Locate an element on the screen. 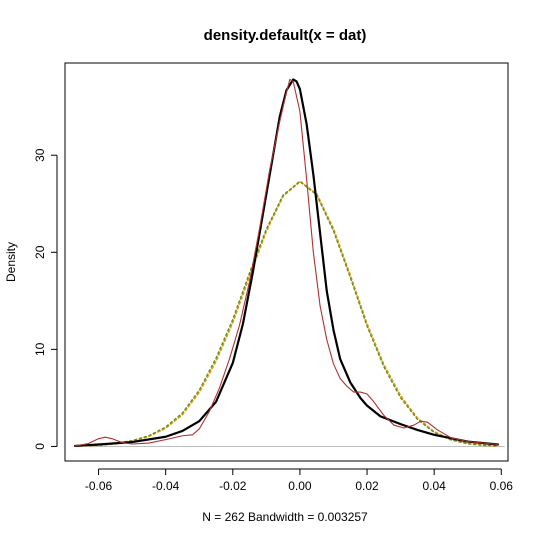 The width and height of the screenshot is (540, 540). x-axis: -0.06 -0.04 -0.02 0.00 0.02 0.04 0.06 is located at coordinates (299, 480).